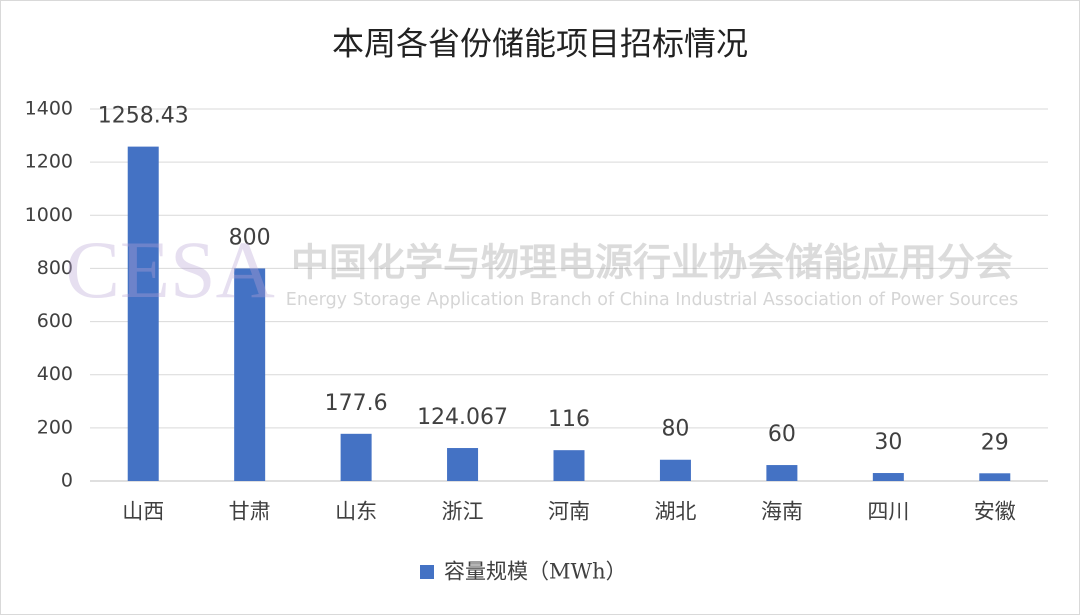 Image resolution: width=1080 pixels, height=615 pixels. I want to click on y-tick-label: 800, so click(55, 268).